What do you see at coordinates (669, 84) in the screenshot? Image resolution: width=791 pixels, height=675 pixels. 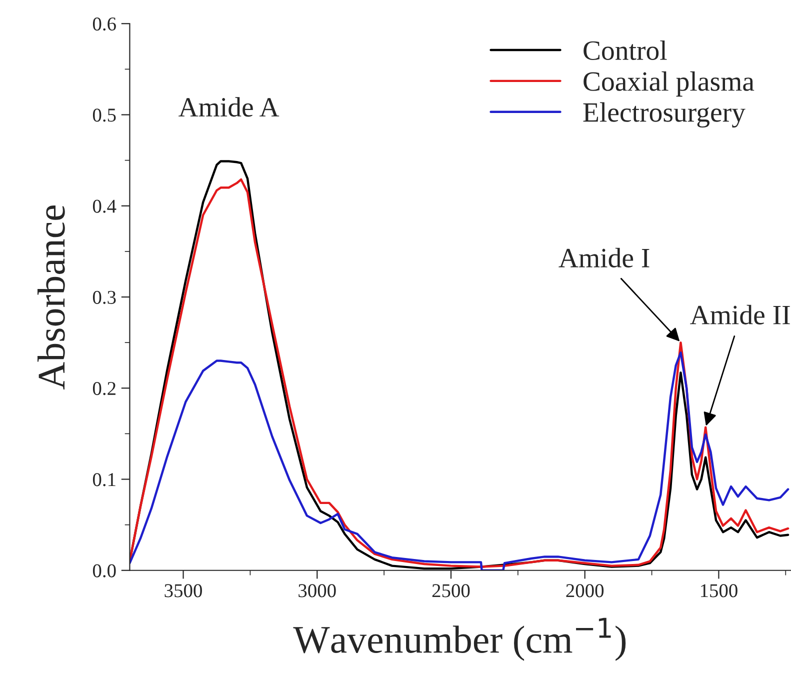 I see `legend-label: Coaxial plasma` at bounding box center [669, 84].